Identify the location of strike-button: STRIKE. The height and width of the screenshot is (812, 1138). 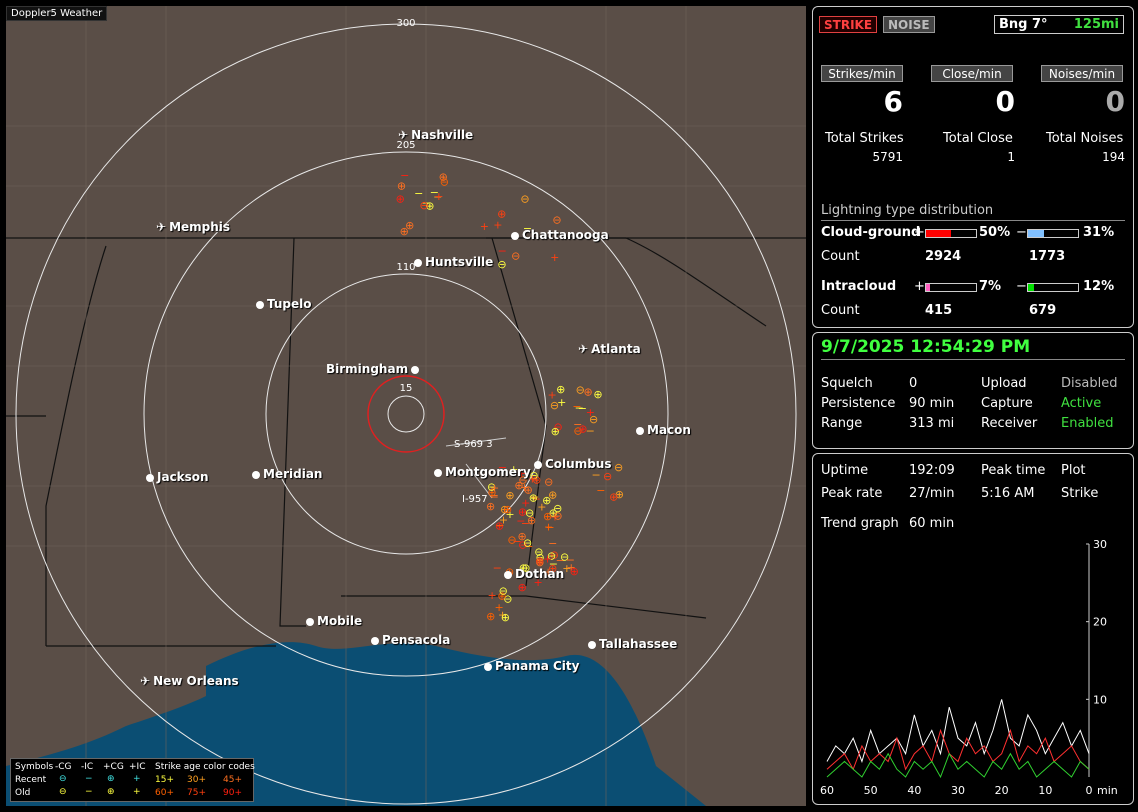
(848, 24).